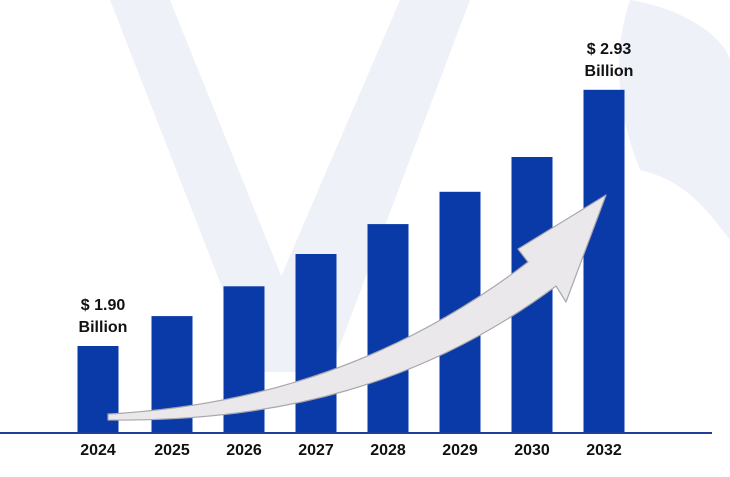 Image resolution: width=730 pixels, height=477 pixels. What do you see at coordinates (609, 49) in the screenshot?
I see `annotation-value: $ 2.93` at bounding box center [609, 49].